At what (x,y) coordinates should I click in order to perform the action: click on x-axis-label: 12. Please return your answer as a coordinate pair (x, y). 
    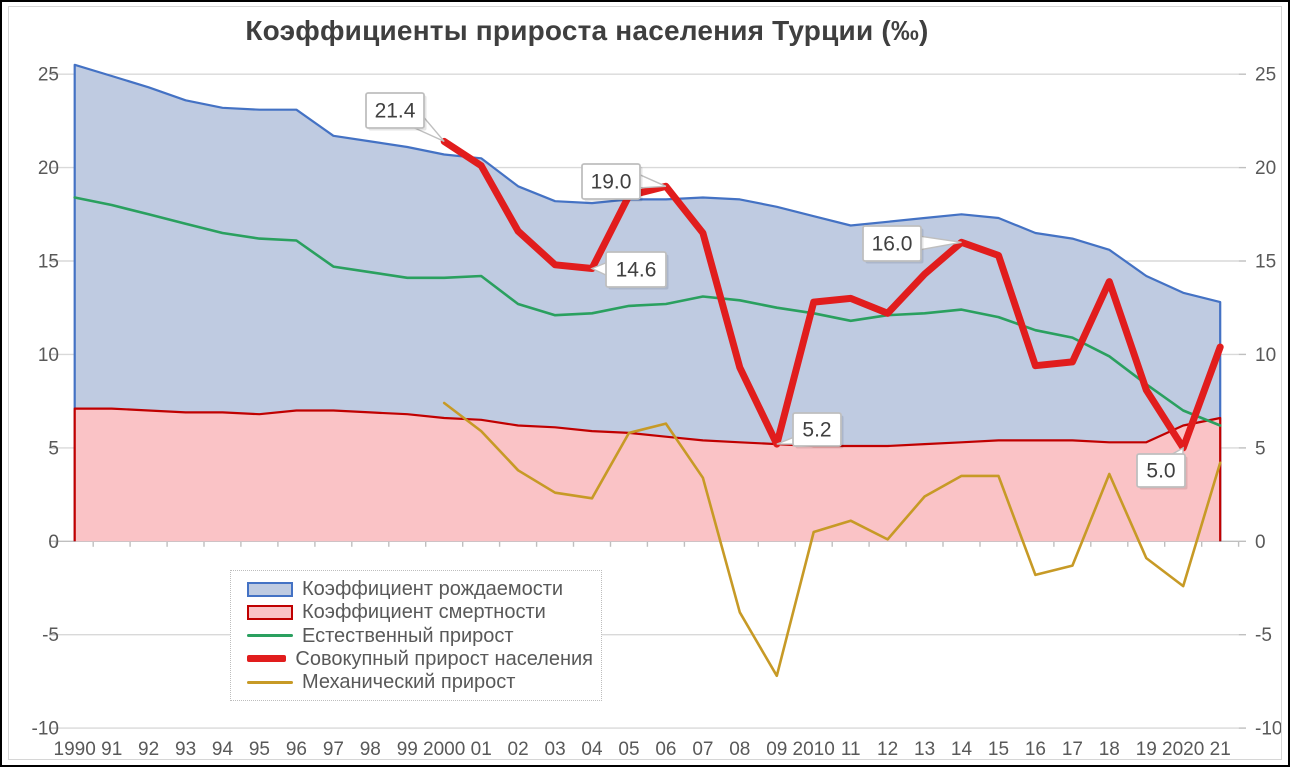
    Looking at the image, I should click on (887, 749).